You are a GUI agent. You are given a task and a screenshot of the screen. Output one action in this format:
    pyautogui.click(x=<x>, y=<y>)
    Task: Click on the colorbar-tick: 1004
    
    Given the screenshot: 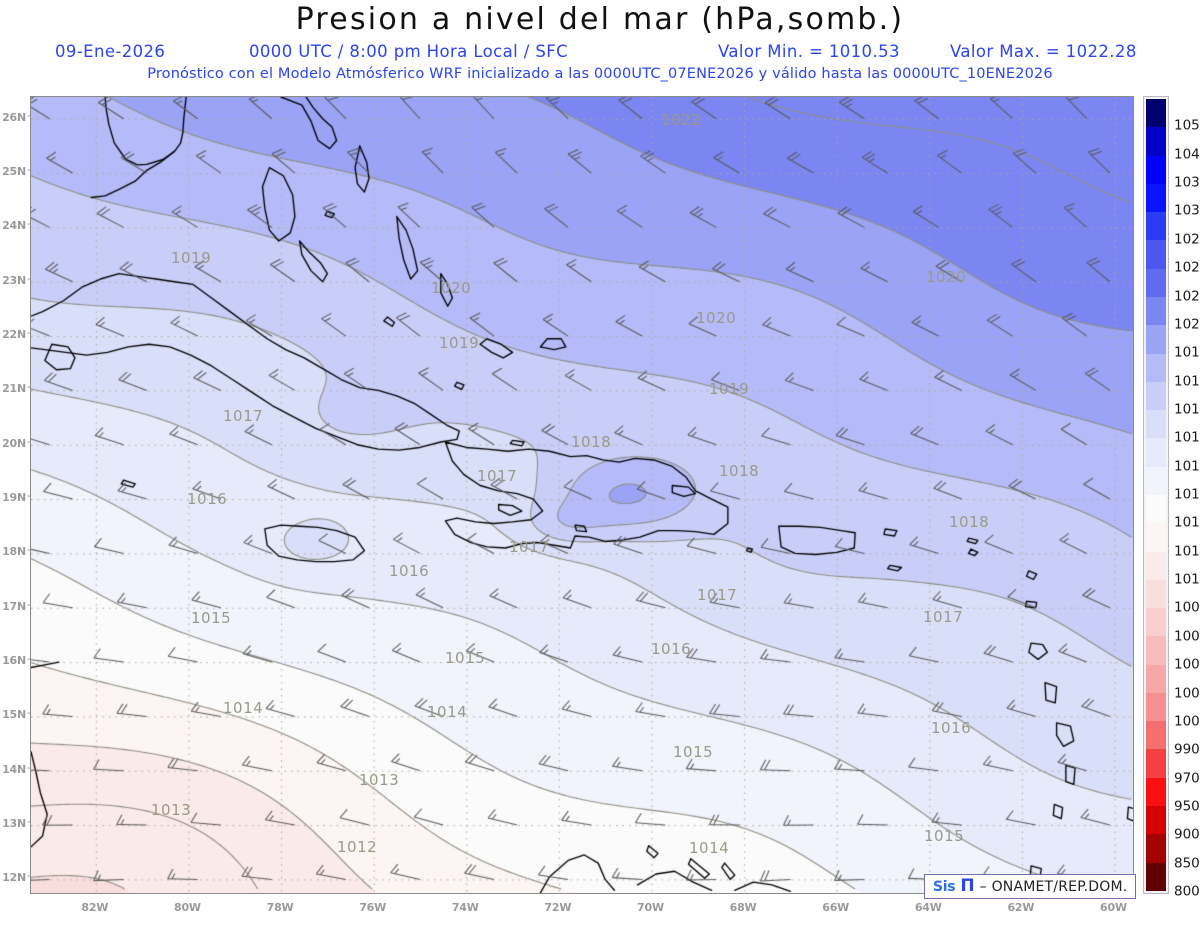 What is the action you would take?
    pyautogui.click(x=1187, y=664)
    